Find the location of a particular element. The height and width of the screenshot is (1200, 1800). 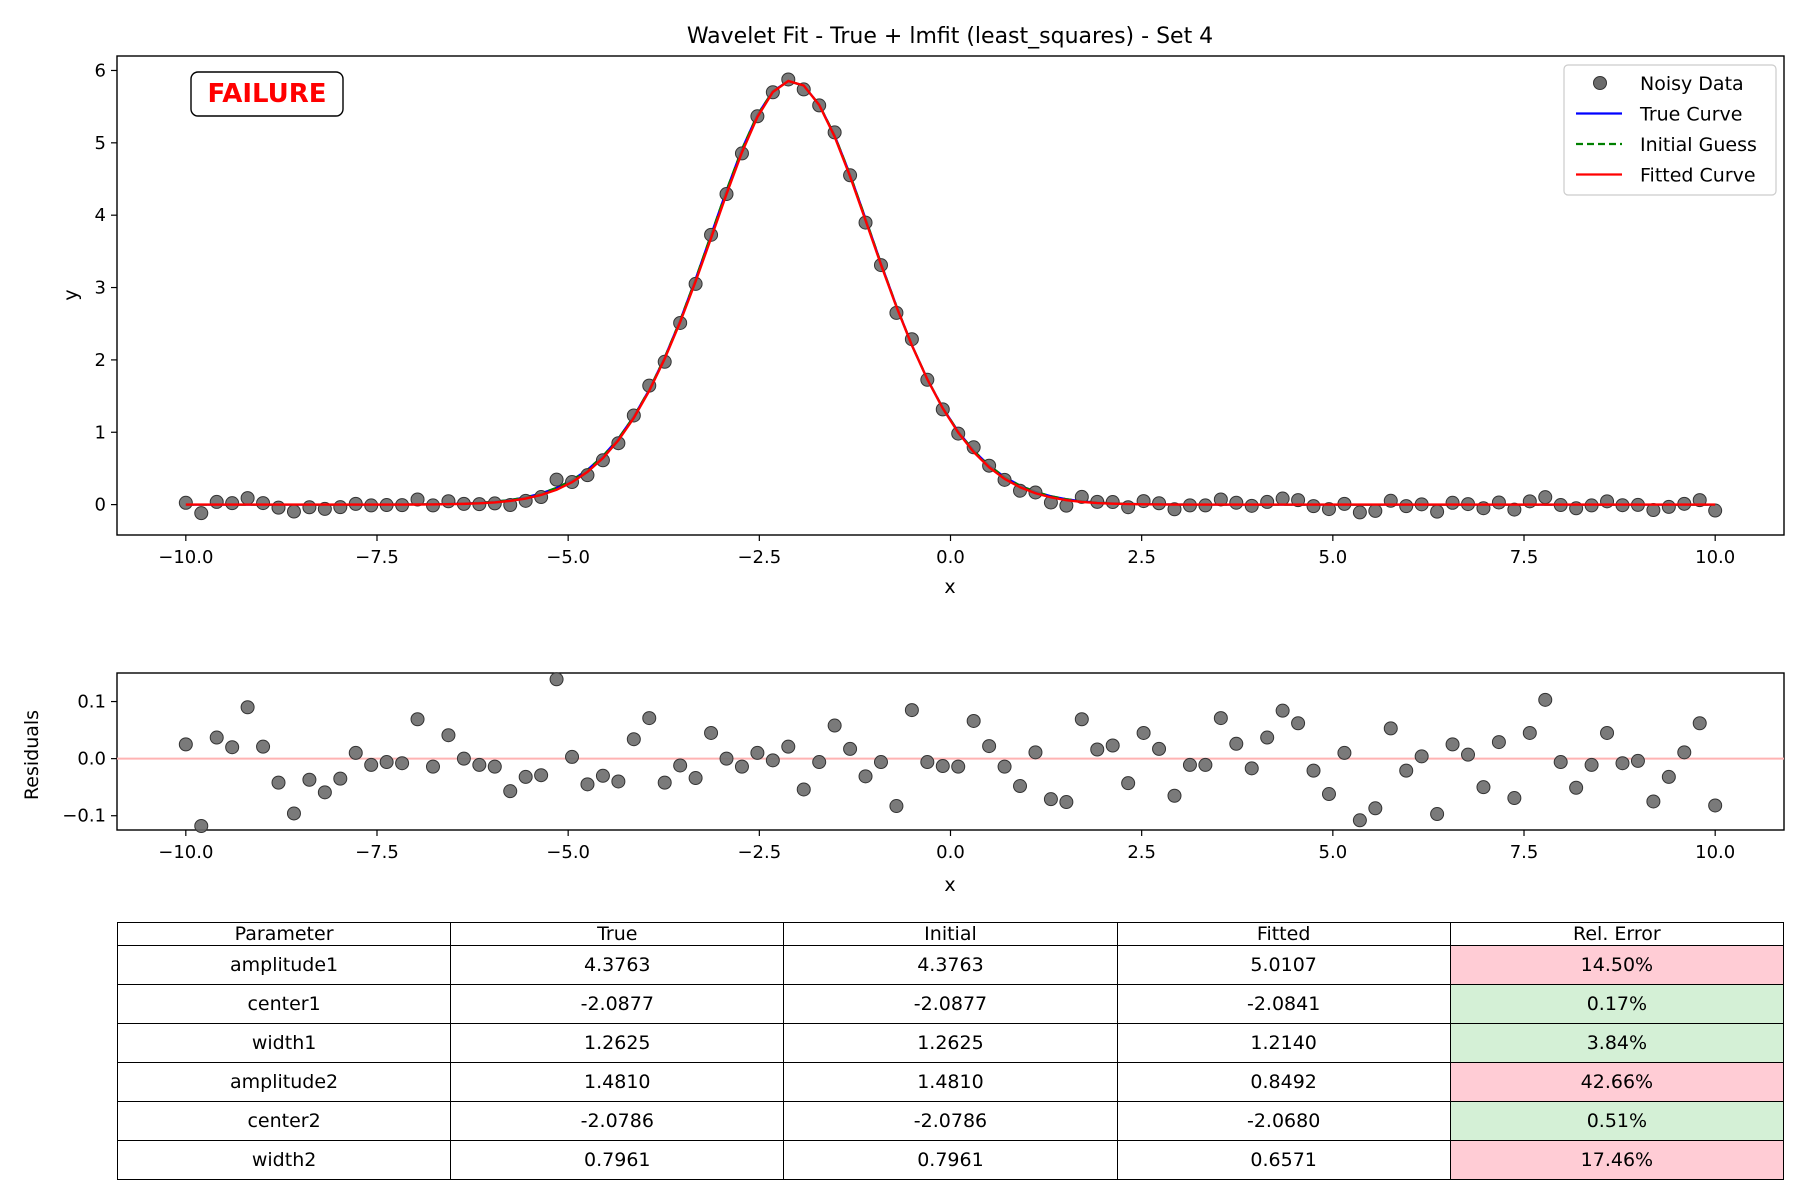

y-tick-label: 1 is located at coordinates (100, 432).